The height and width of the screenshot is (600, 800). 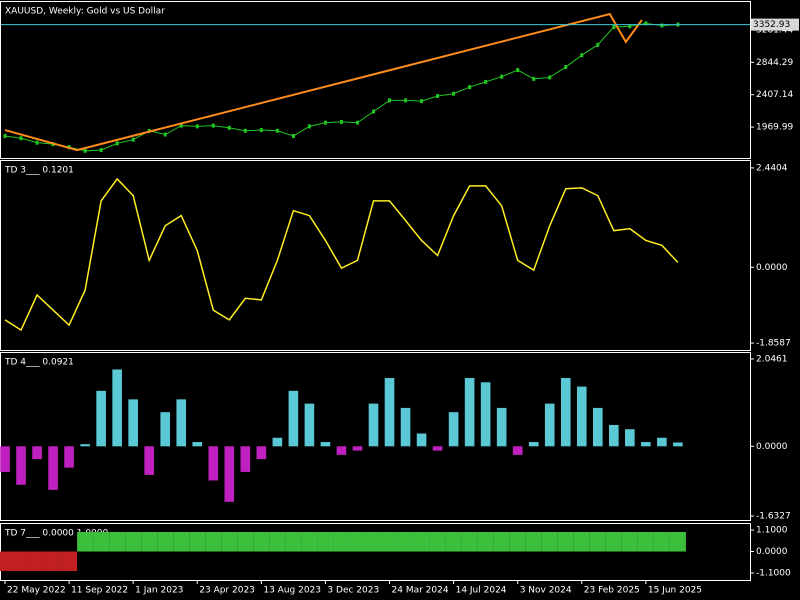 I want to click on x-tick-label: 11 Sep 2022, so click(x=99, y=591).